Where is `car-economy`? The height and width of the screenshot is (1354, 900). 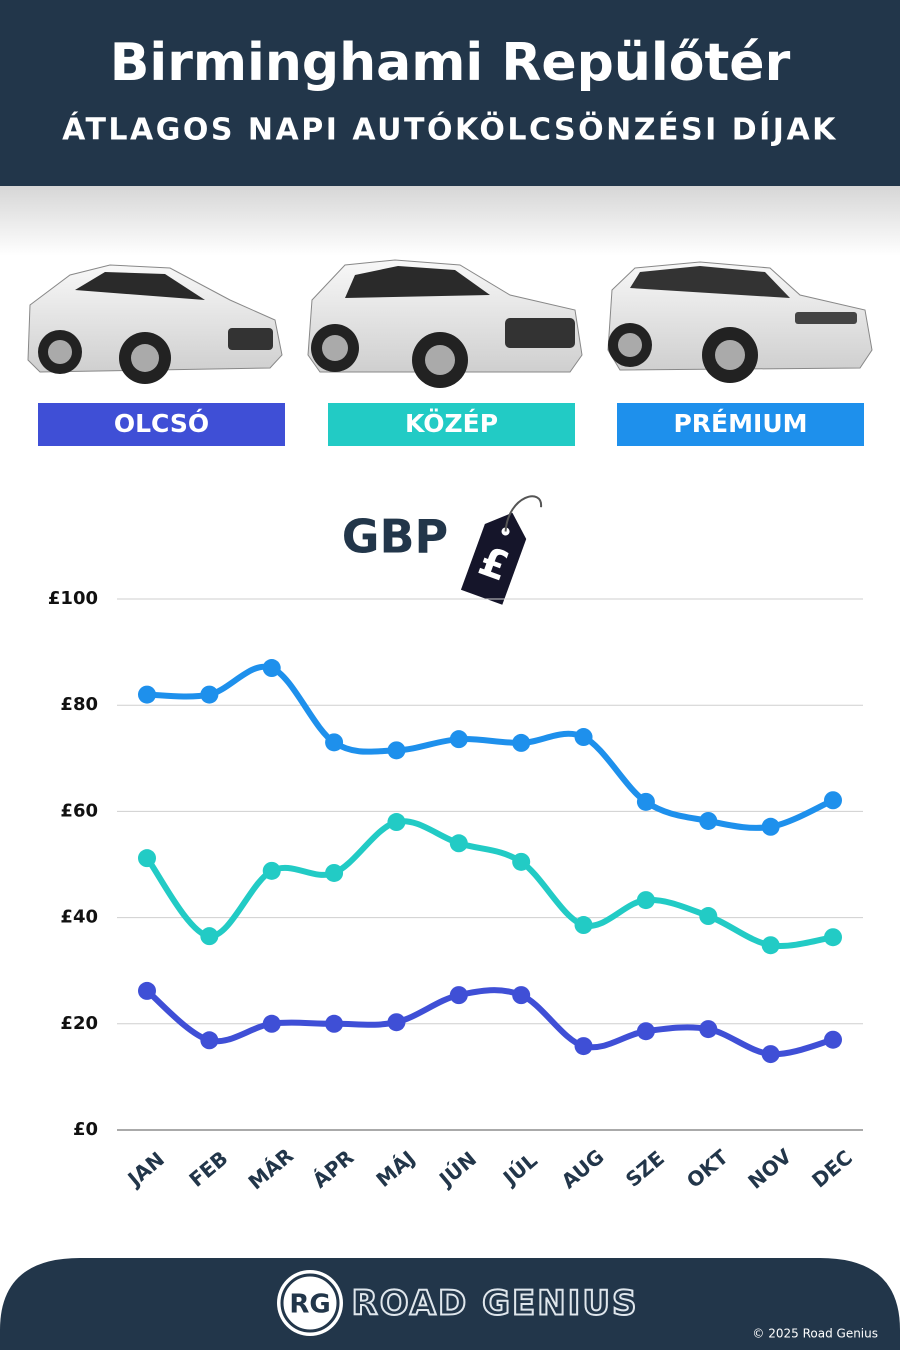
car-economy is located at coordinates (155, 324).